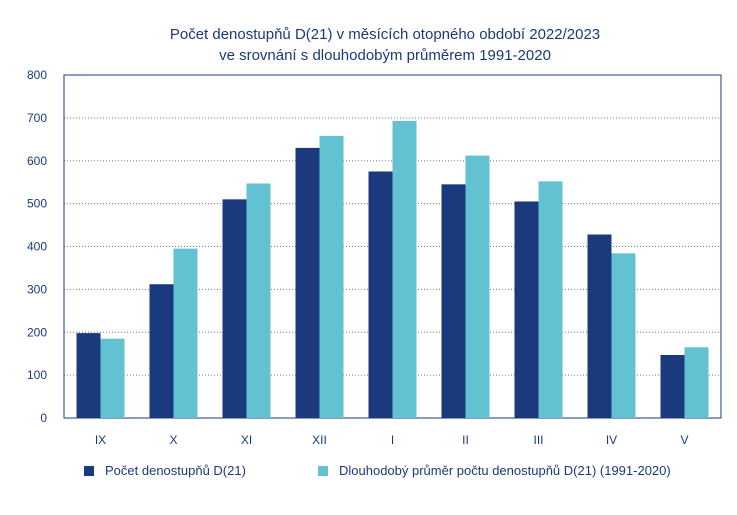  Describe the element at coordinates (100, 440) in the screenshot. I see `x-tick-label: IX` at that location.